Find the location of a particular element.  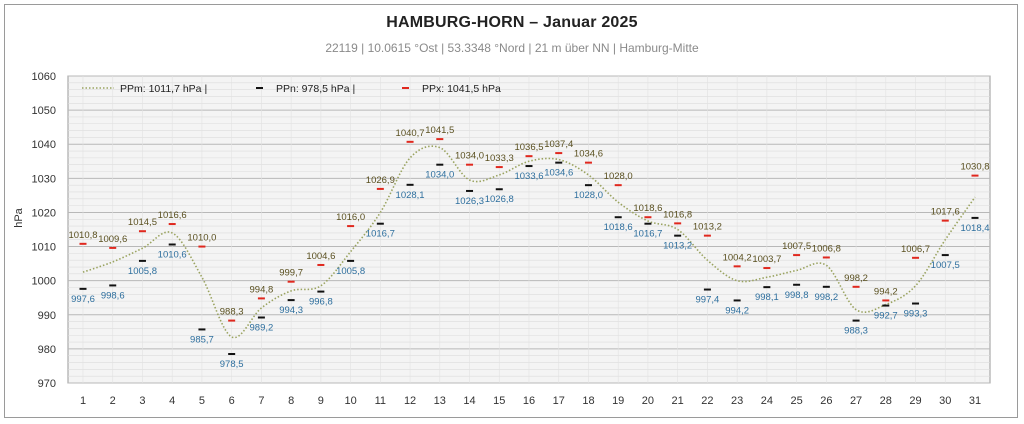

x-tick-label: 1 is located at coordinates (83, 401).